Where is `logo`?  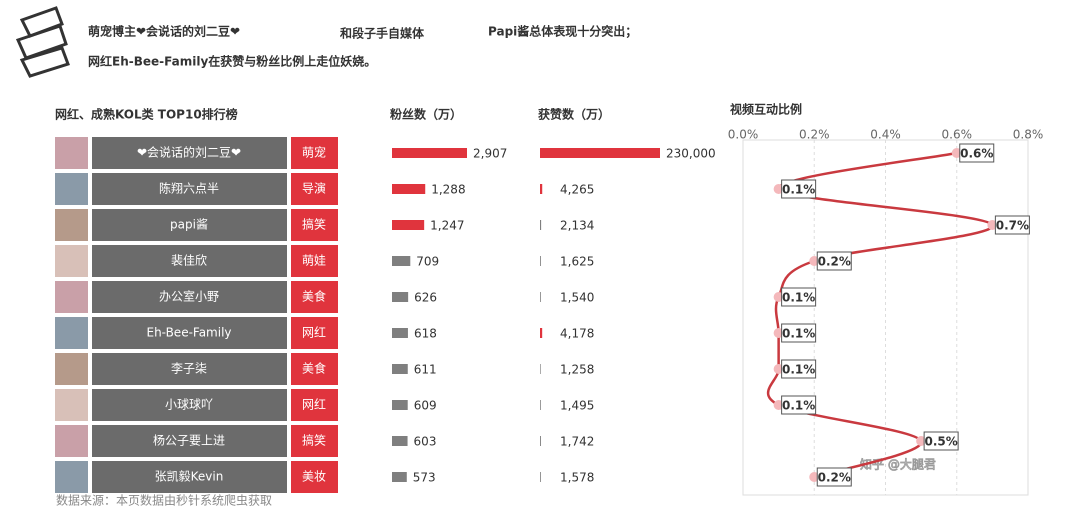
logo is located at coordinates (42, 42).